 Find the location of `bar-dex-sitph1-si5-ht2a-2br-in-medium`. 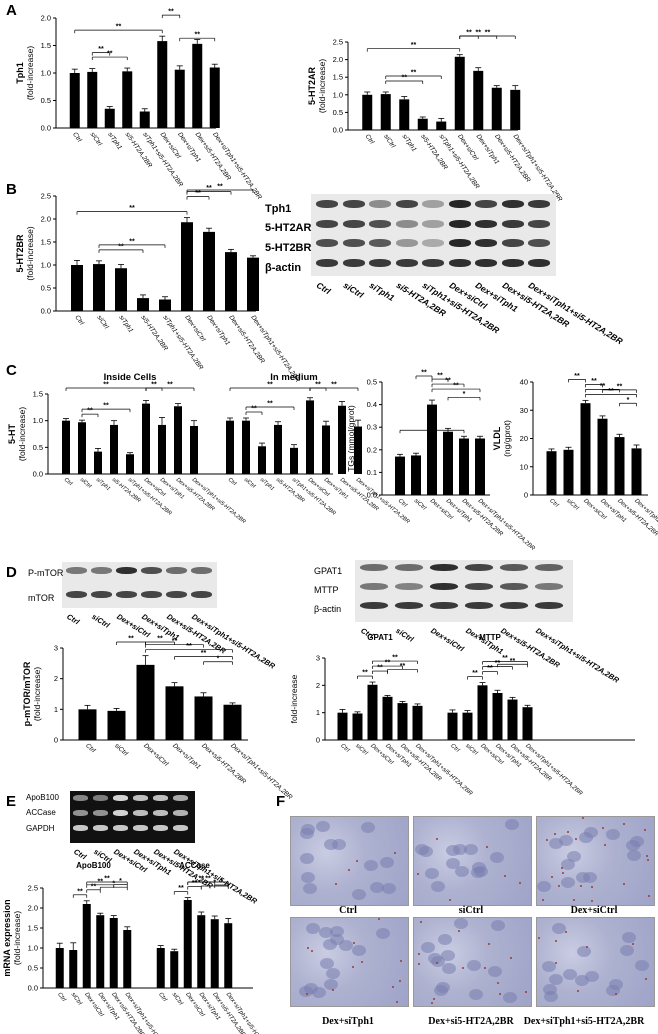

bar-dex-sitph1-si5-ht2a-2br-in-medium is located at coordinates (358, 450).